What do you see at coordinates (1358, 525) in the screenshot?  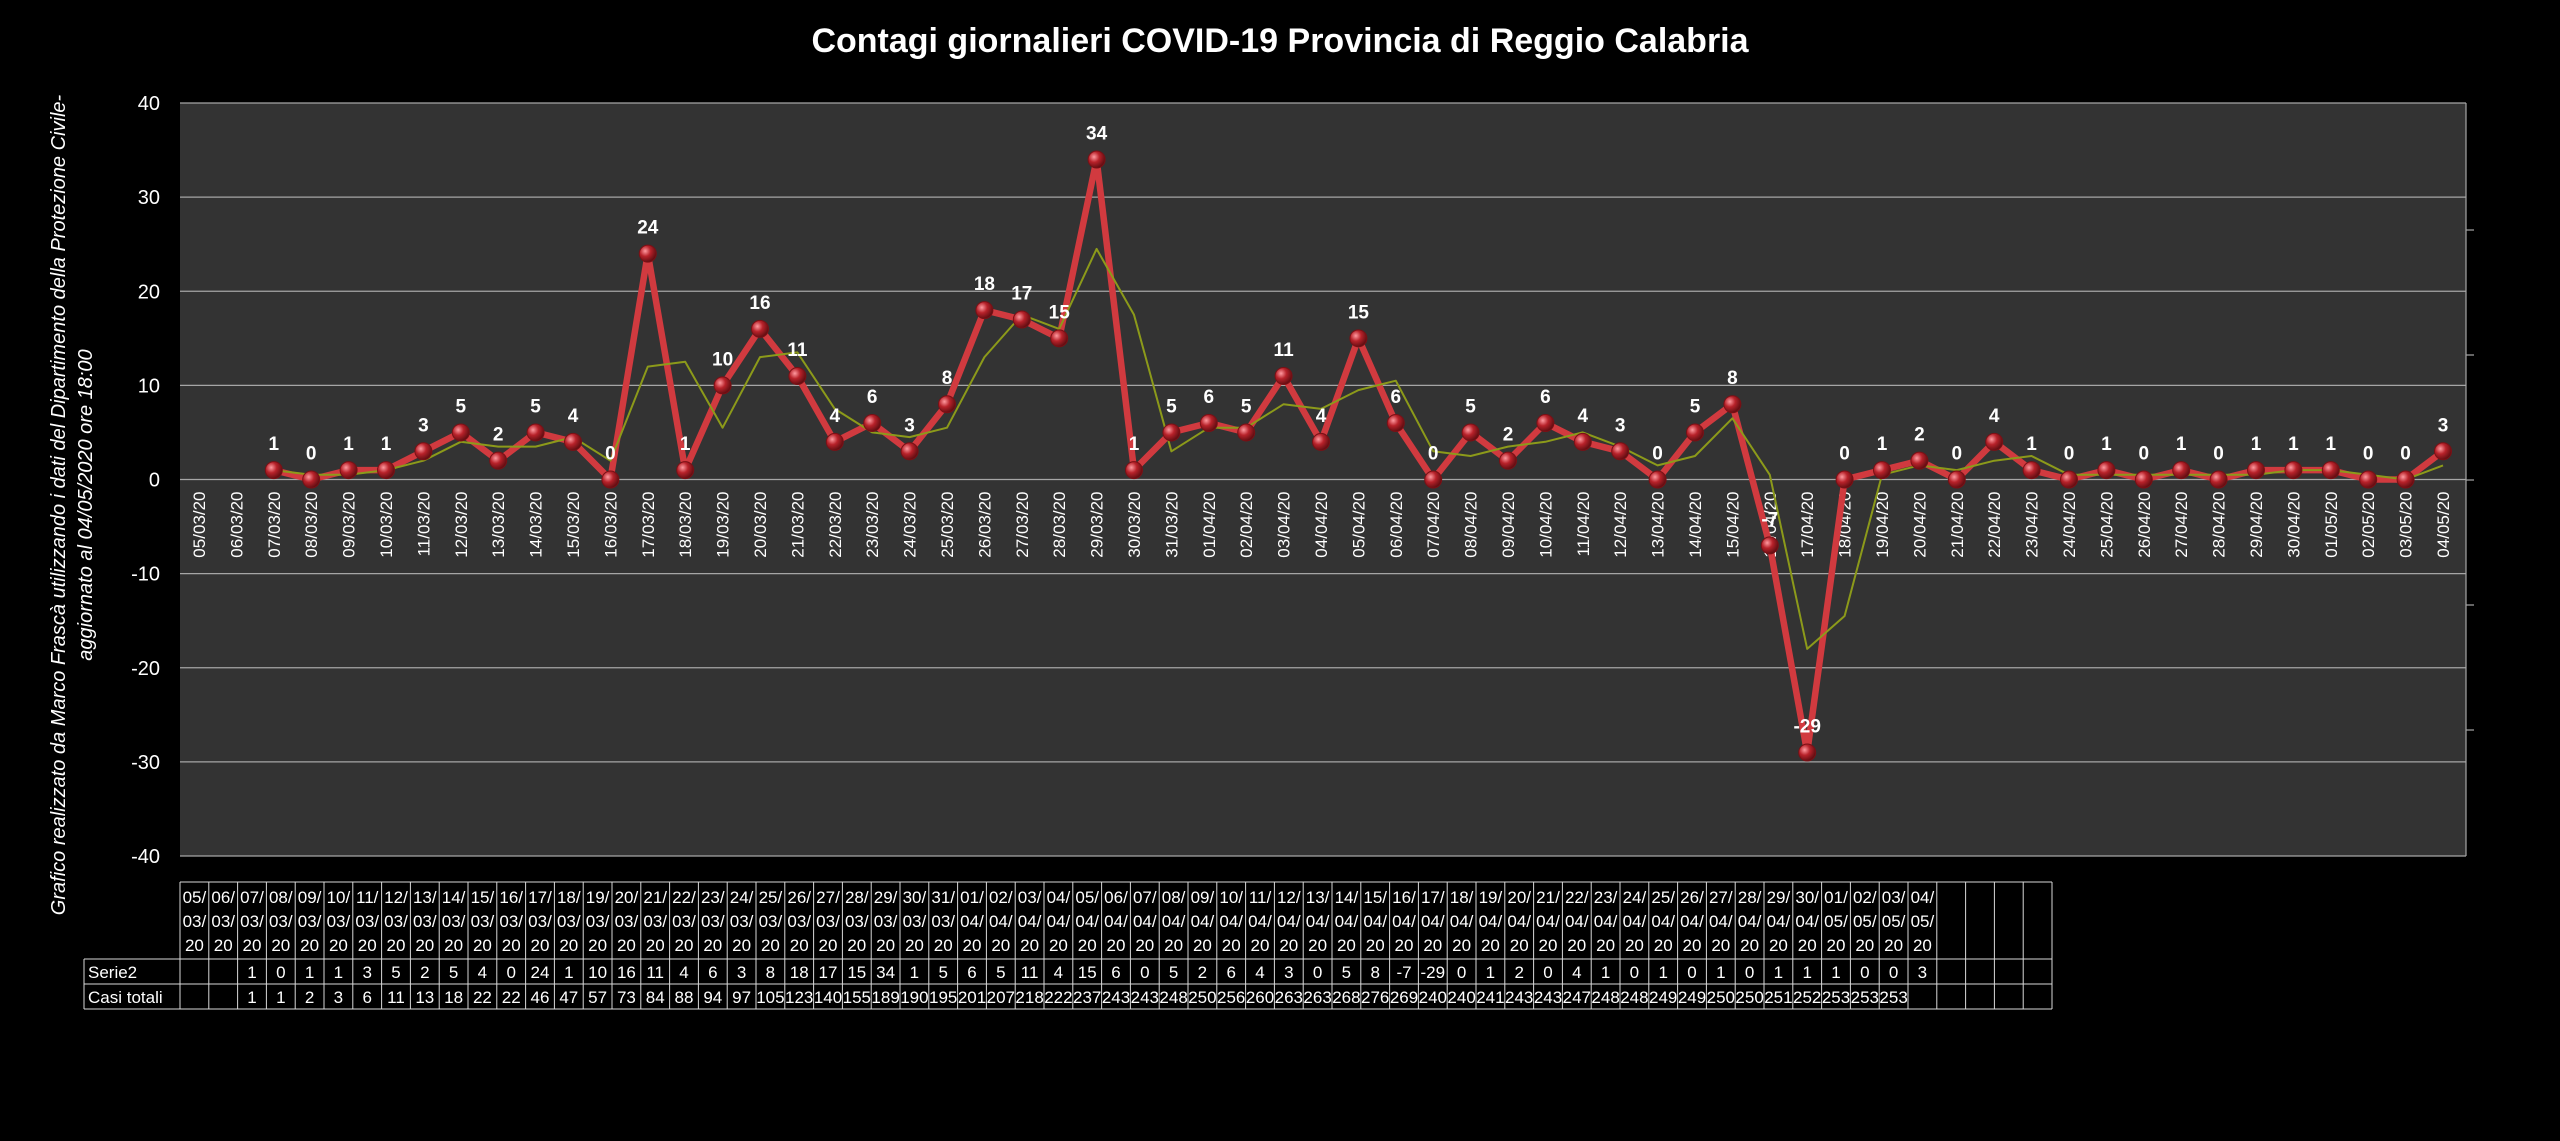 I see `x-tick-label: 05/04/20` at bounding box center [1358, 525].